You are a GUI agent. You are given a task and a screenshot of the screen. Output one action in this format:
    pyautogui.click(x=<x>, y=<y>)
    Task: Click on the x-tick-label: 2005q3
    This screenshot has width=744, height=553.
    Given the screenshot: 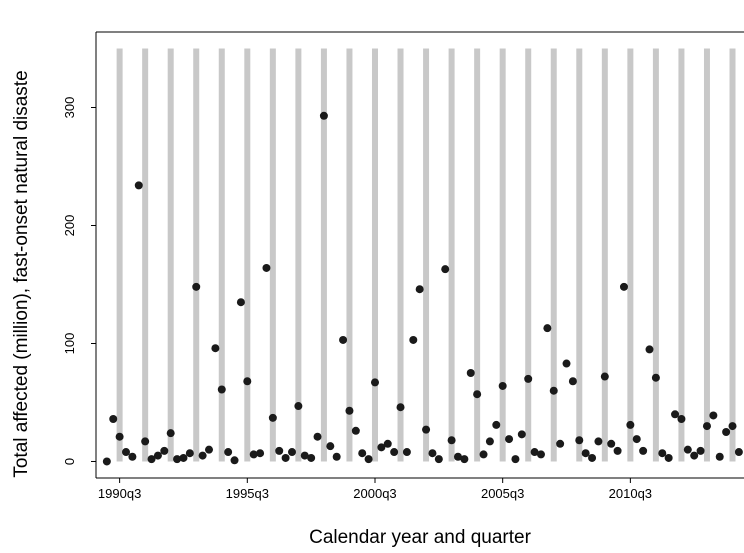 What is the action you would take?
    pyautogui.click(x=502, y=493)
    